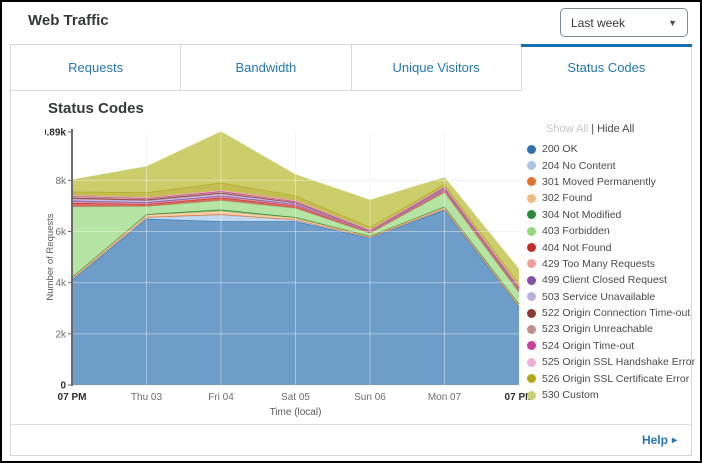 This screenshot has width=702, height=463. What do you see at coordinates (606, 395) in the screenshot?
I see `legend-item: 530 Custom` at bounding box center [606, 395].